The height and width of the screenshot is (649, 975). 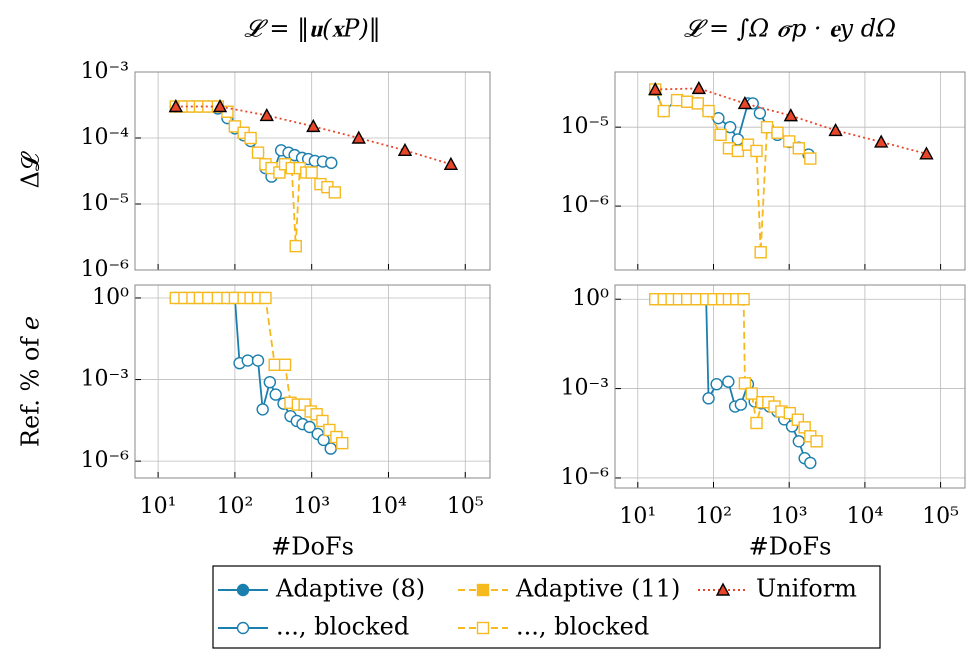 I want to click on y-tick-label: 10⁻⁴, so click(x=105, y=137).